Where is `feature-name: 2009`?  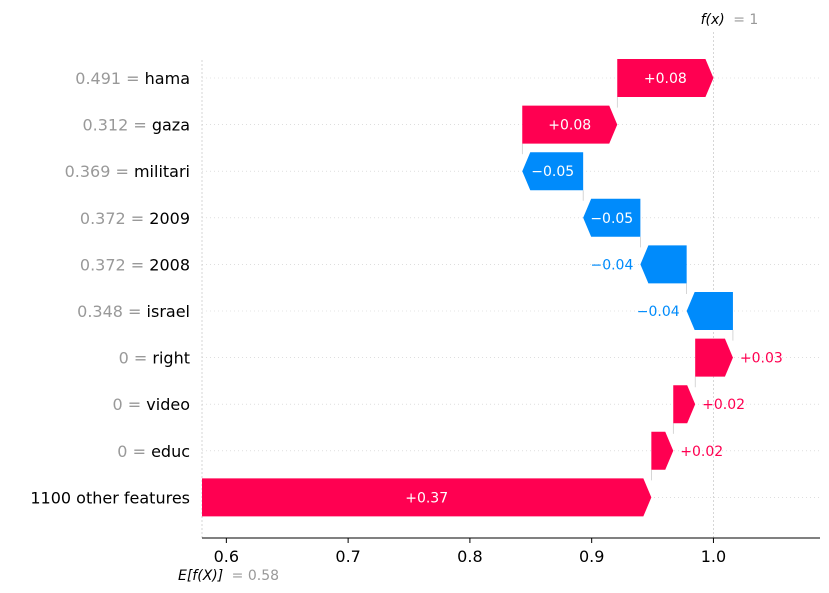
feature-name: 2009 is located at coordinates (169, 218).